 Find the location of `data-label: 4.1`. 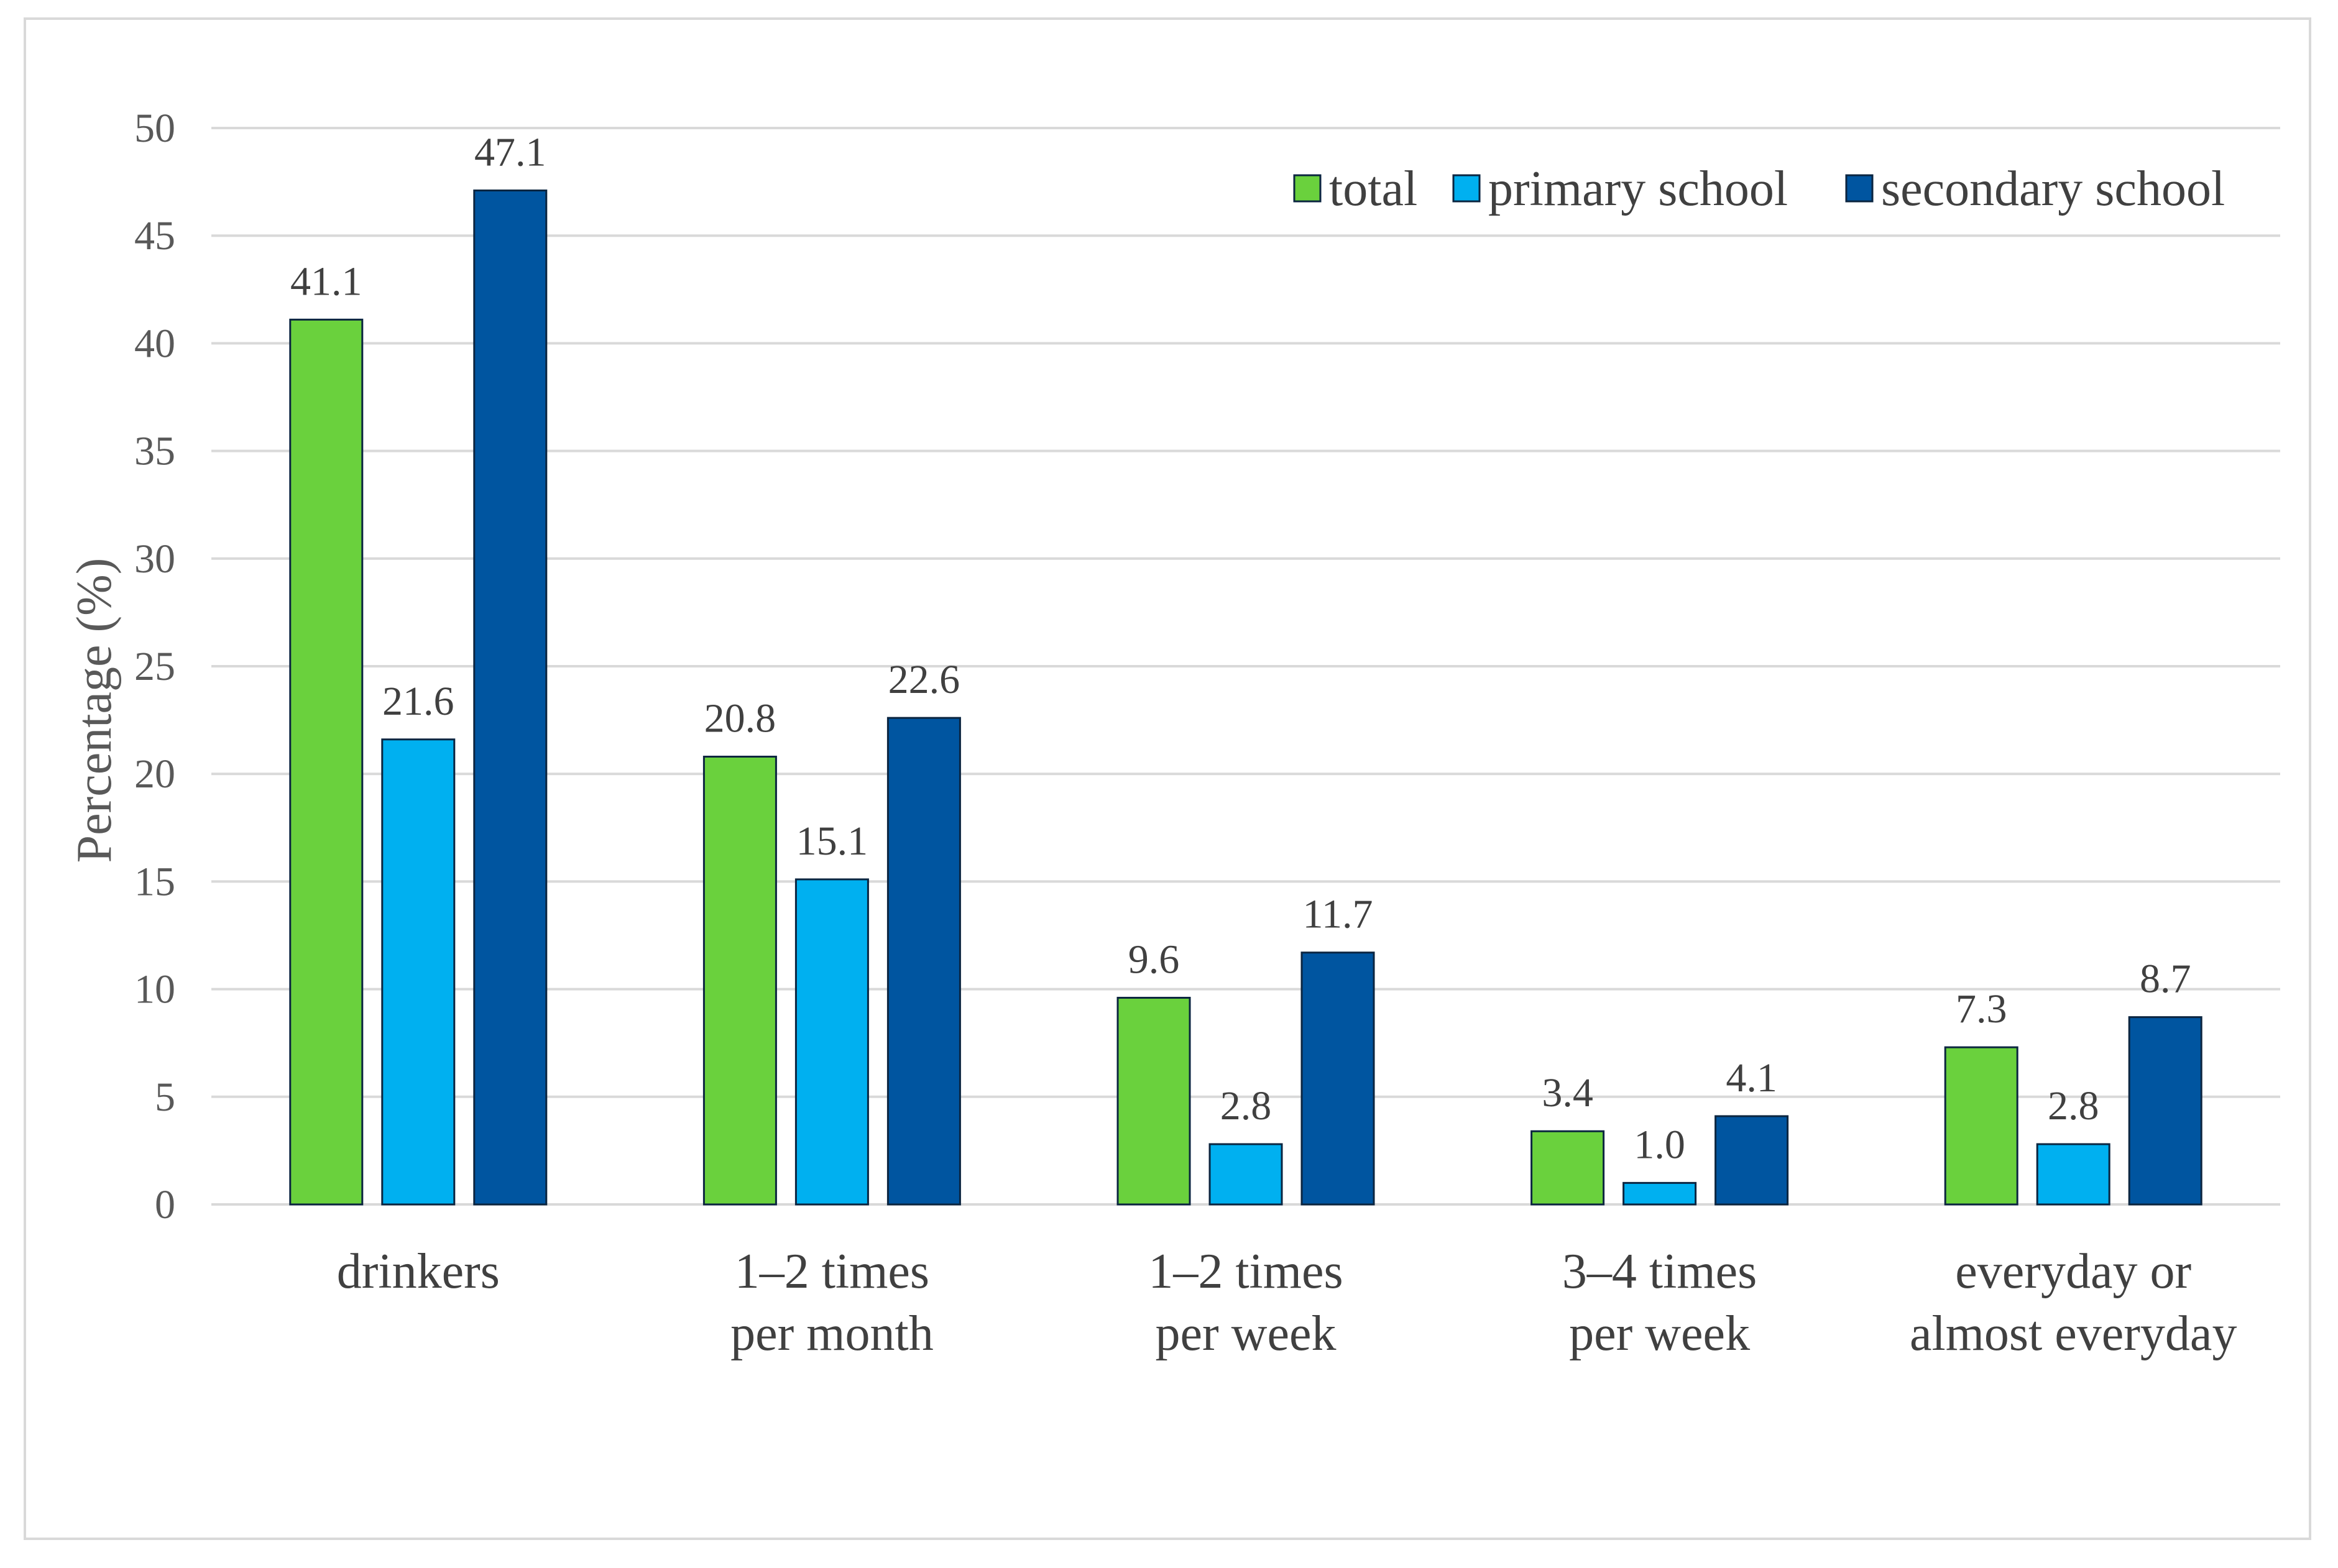

data-label: 4.1 is located at coordinates (1751, 1078).